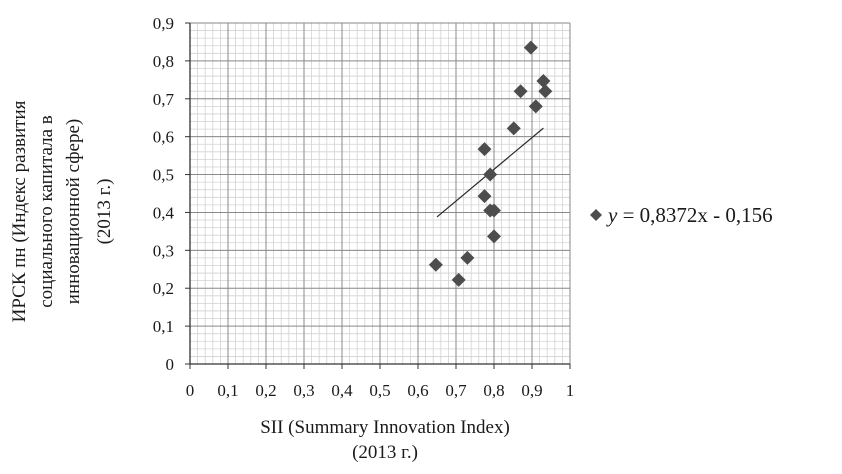  What do you see at coordinates (163, 250) in the screenshot?
I see `y-tick-label: 0,3` at bounding box center [163, 250].